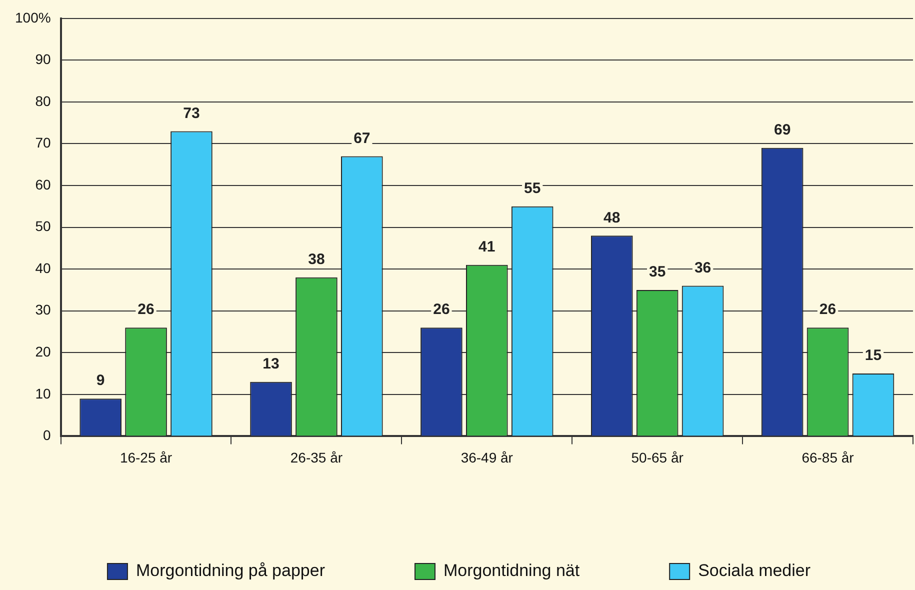 This screenshot has width=915, height=590. I want to click on data-label: 36, so click(703, 267).